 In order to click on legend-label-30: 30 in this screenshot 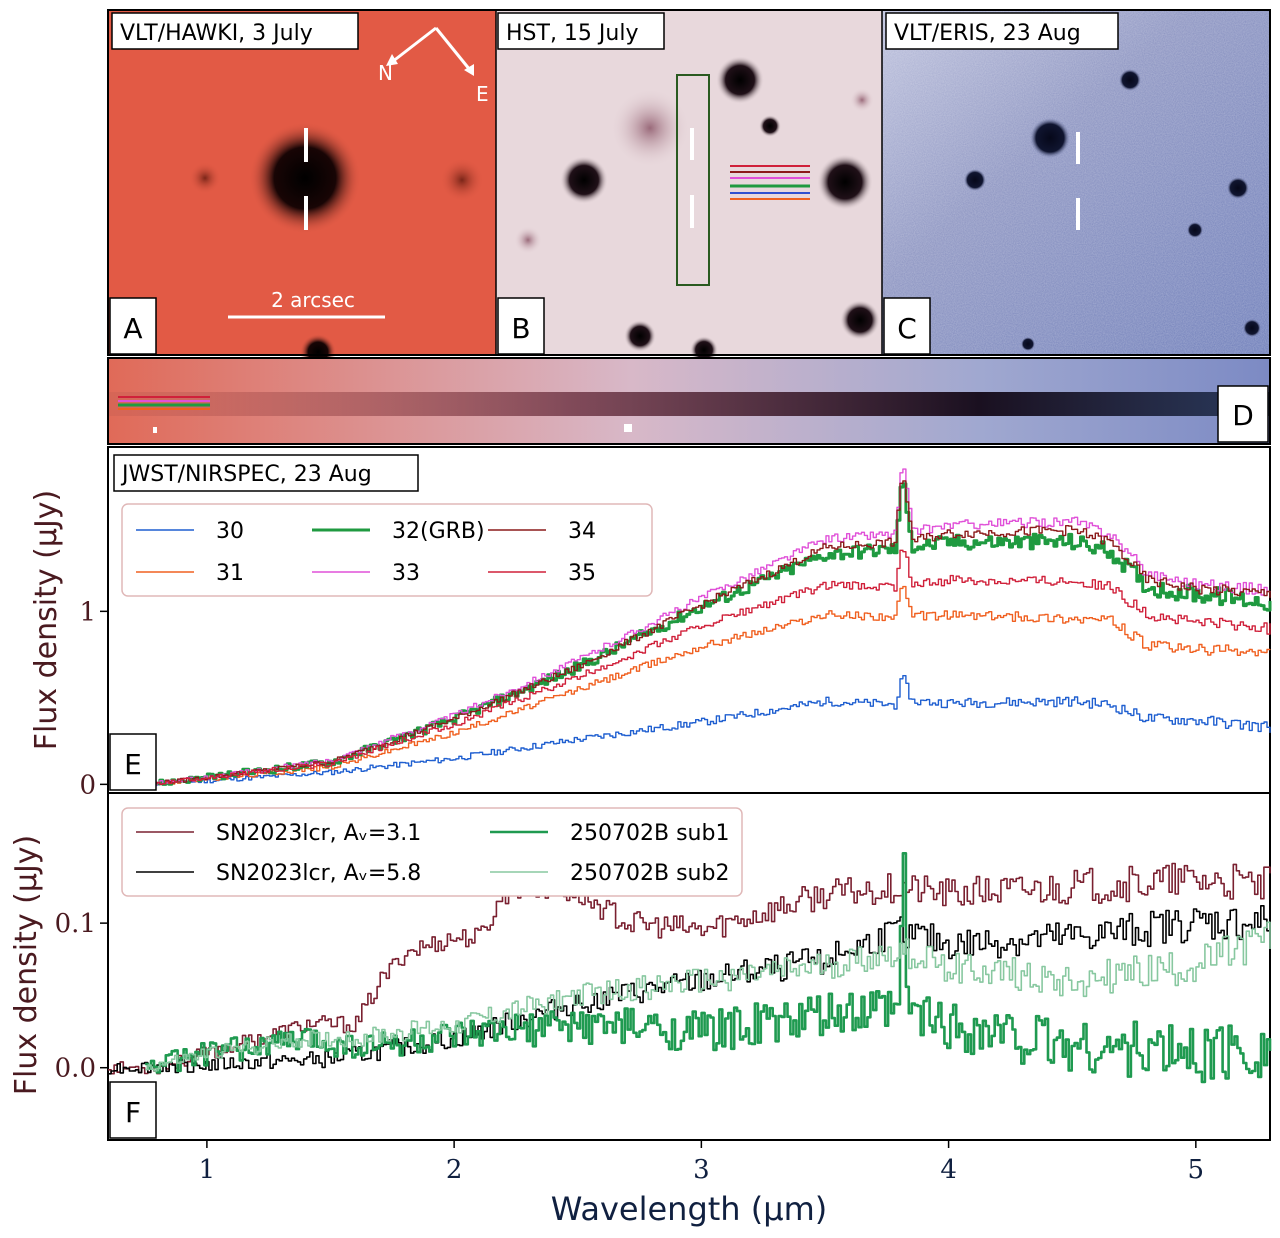, I will do `click(230, 531)`.